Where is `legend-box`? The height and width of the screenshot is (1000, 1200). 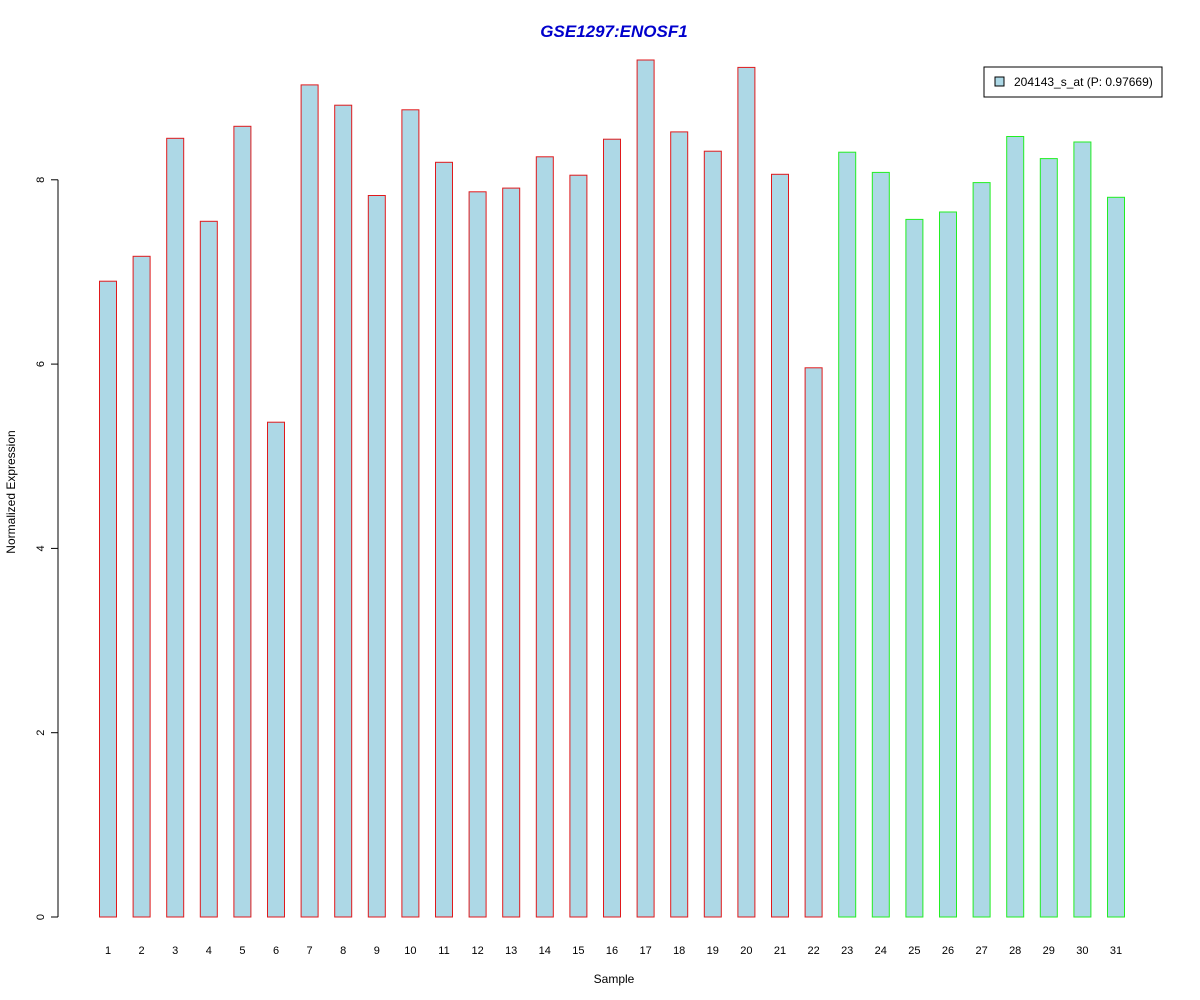 legend-box is located at coordinates (1073, 82).